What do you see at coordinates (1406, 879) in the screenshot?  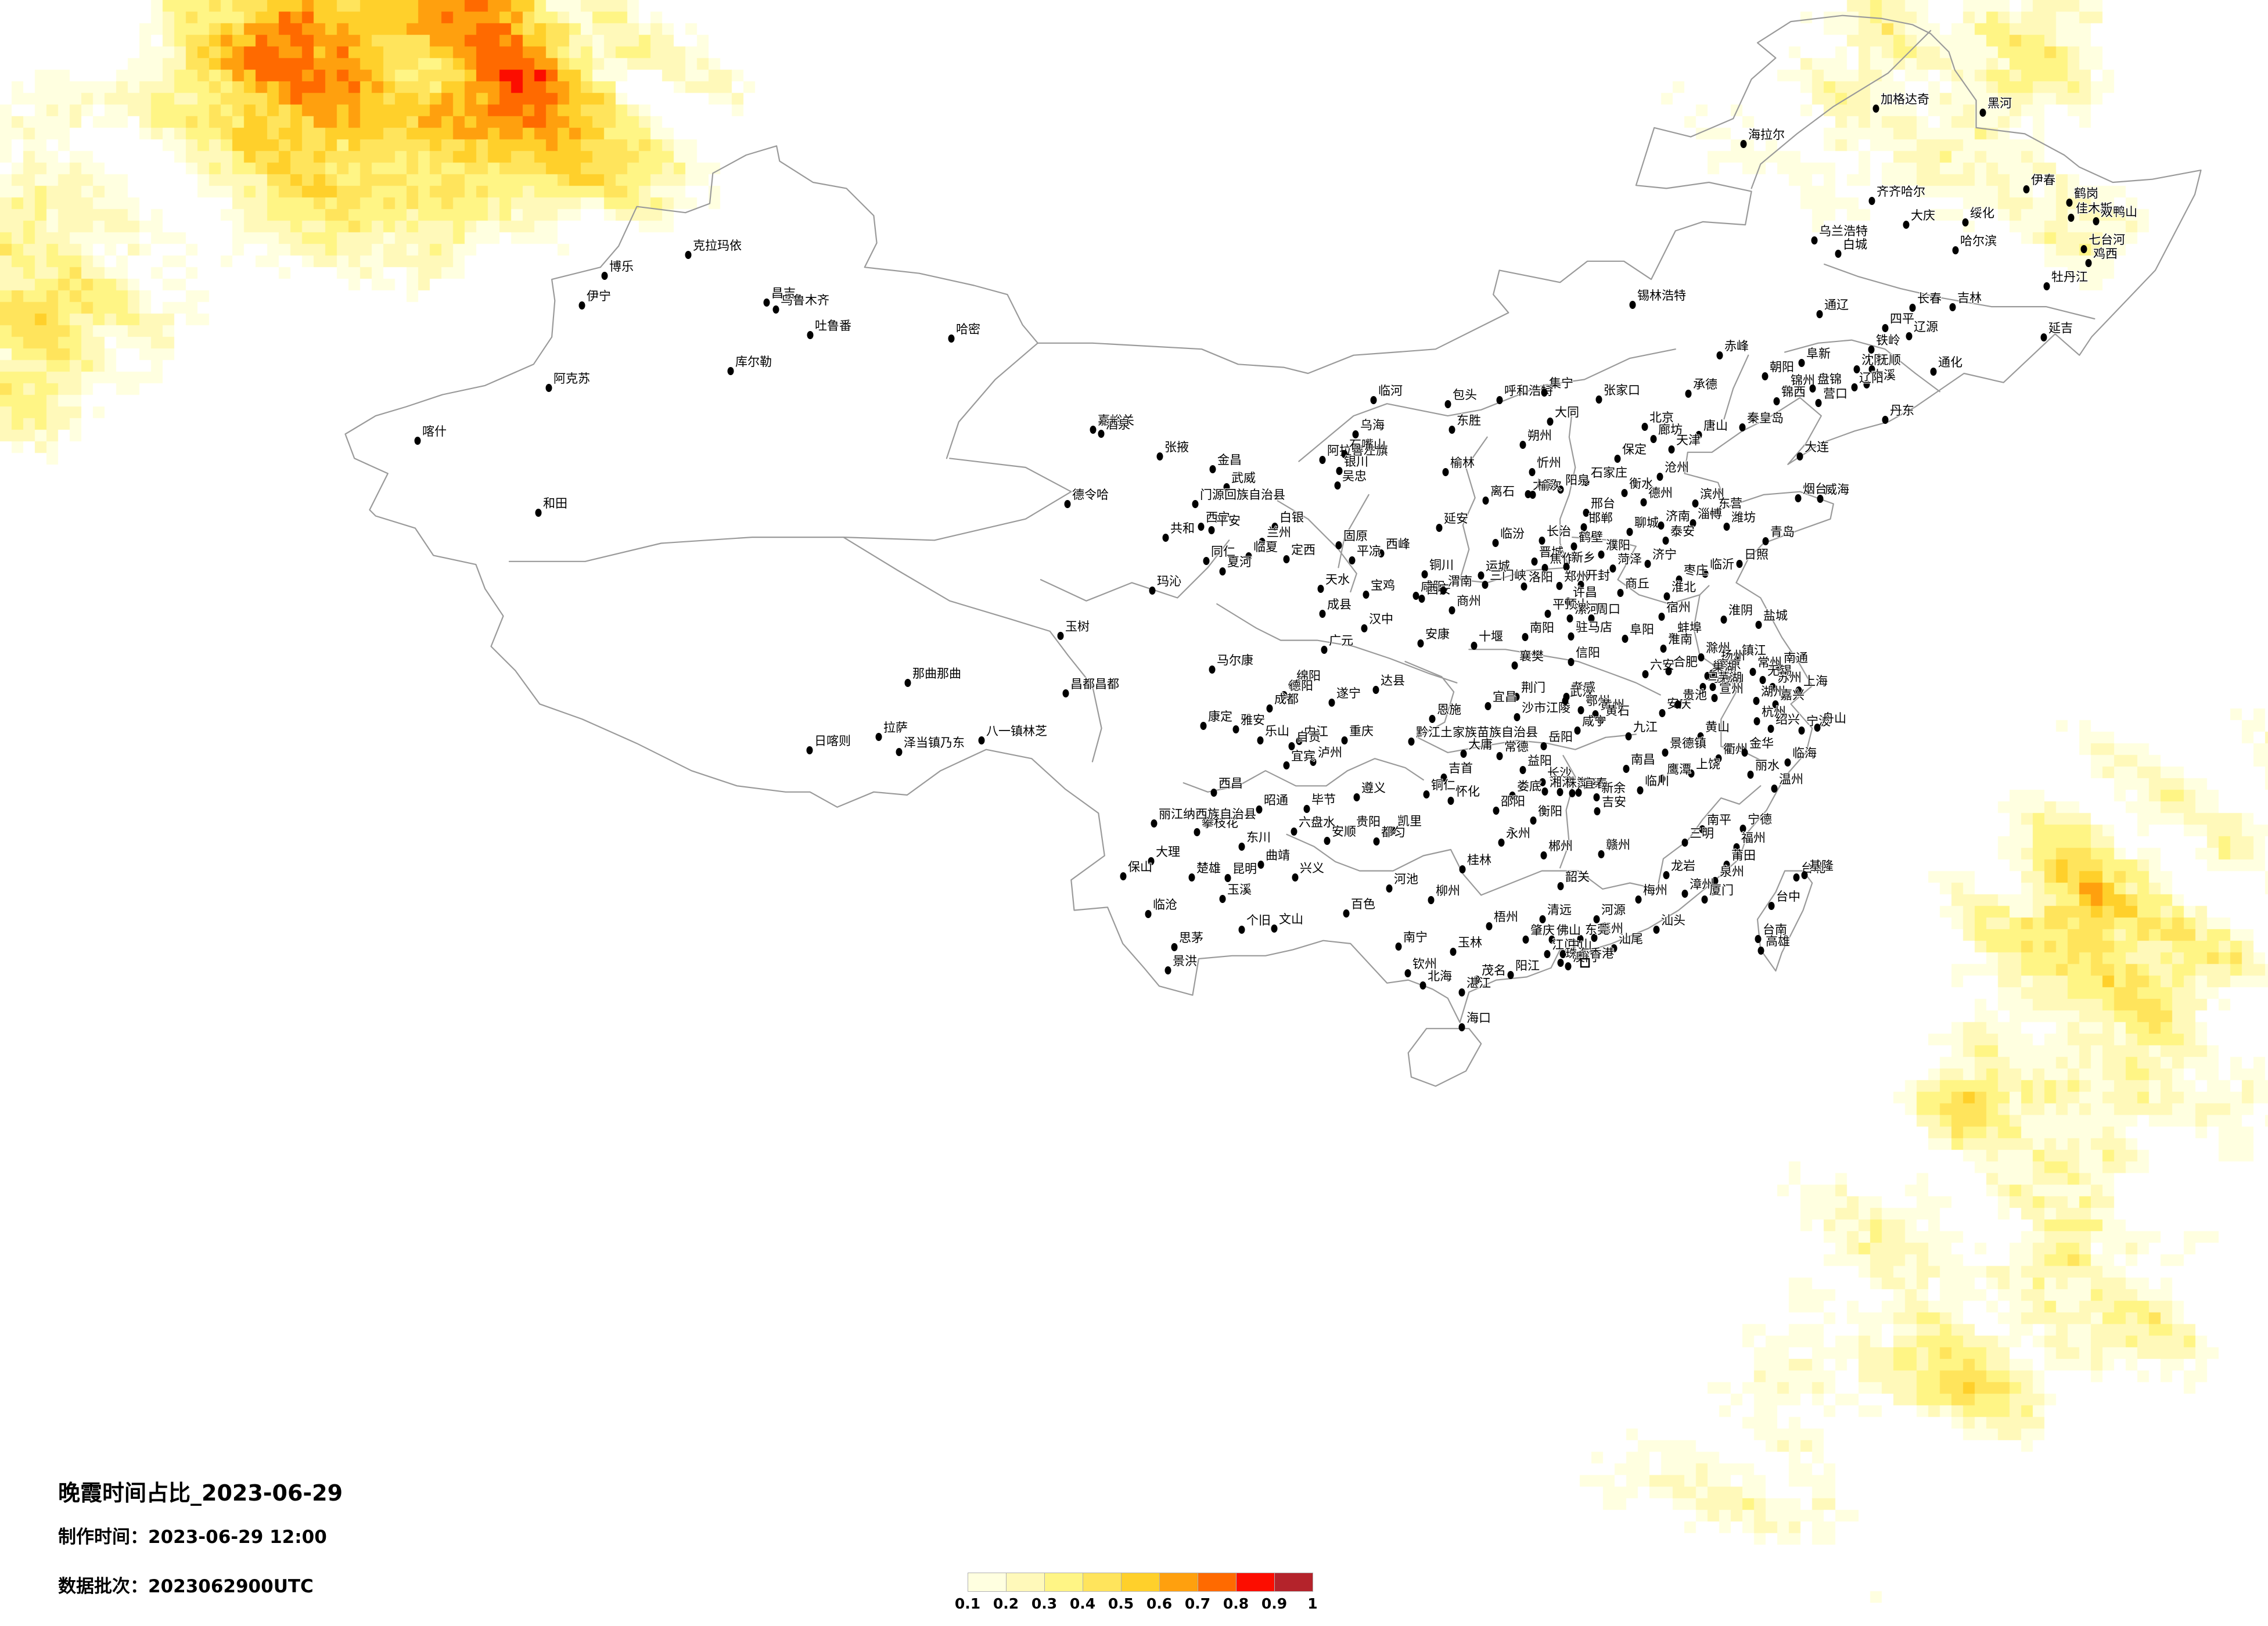 I see `city-label: 河池` at bounding box center [1406, 879].